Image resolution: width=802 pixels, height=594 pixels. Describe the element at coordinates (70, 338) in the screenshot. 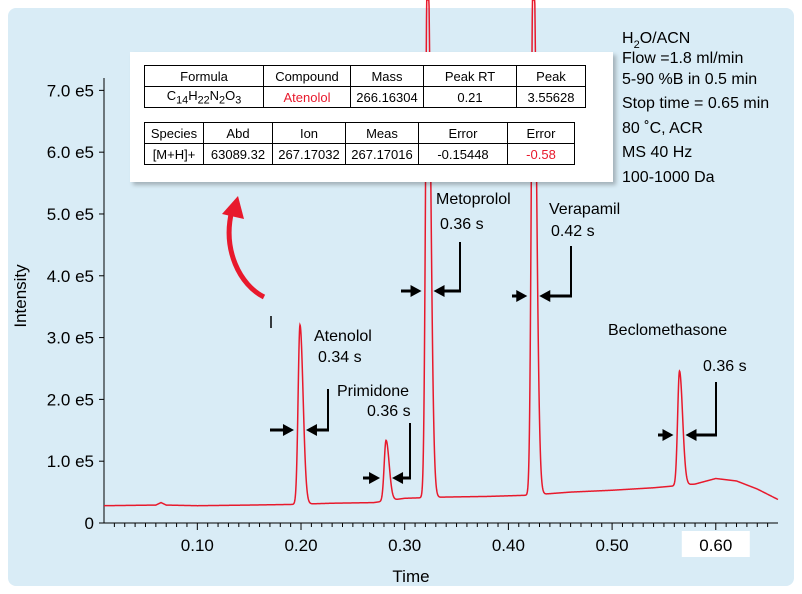

I see `y-tick-label: 3.0 e5` at that location.